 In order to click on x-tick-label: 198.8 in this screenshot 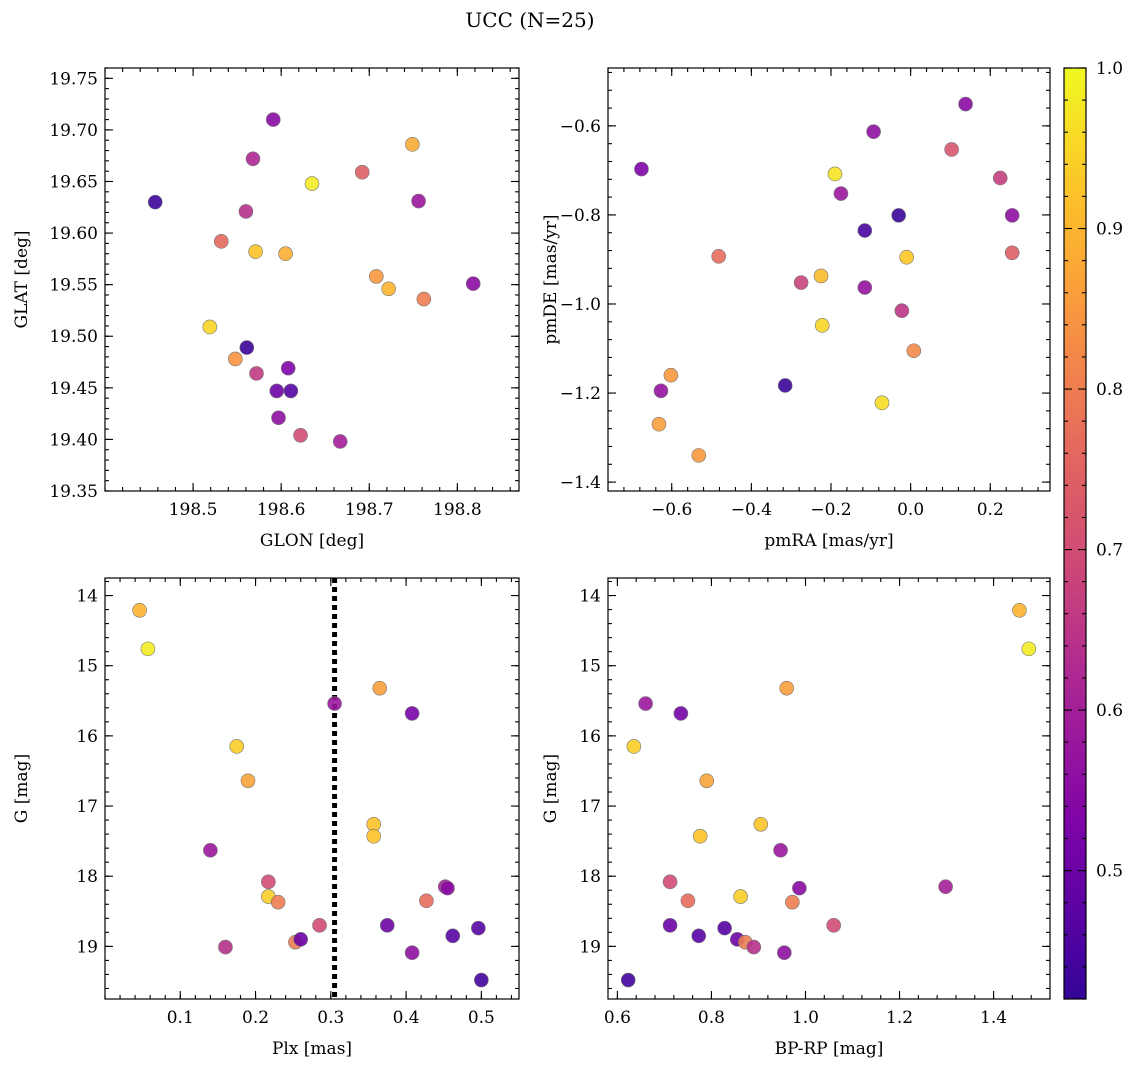, I will do `click(457, 510)`.